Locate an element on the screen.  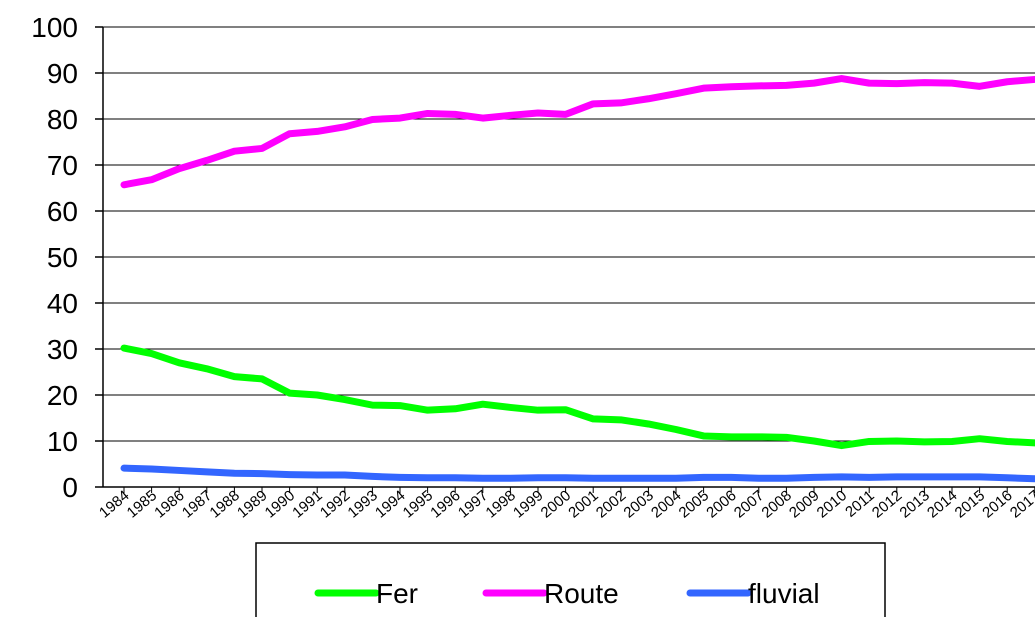
x-tick-label: 1994 is located at coordinates (390, 504).